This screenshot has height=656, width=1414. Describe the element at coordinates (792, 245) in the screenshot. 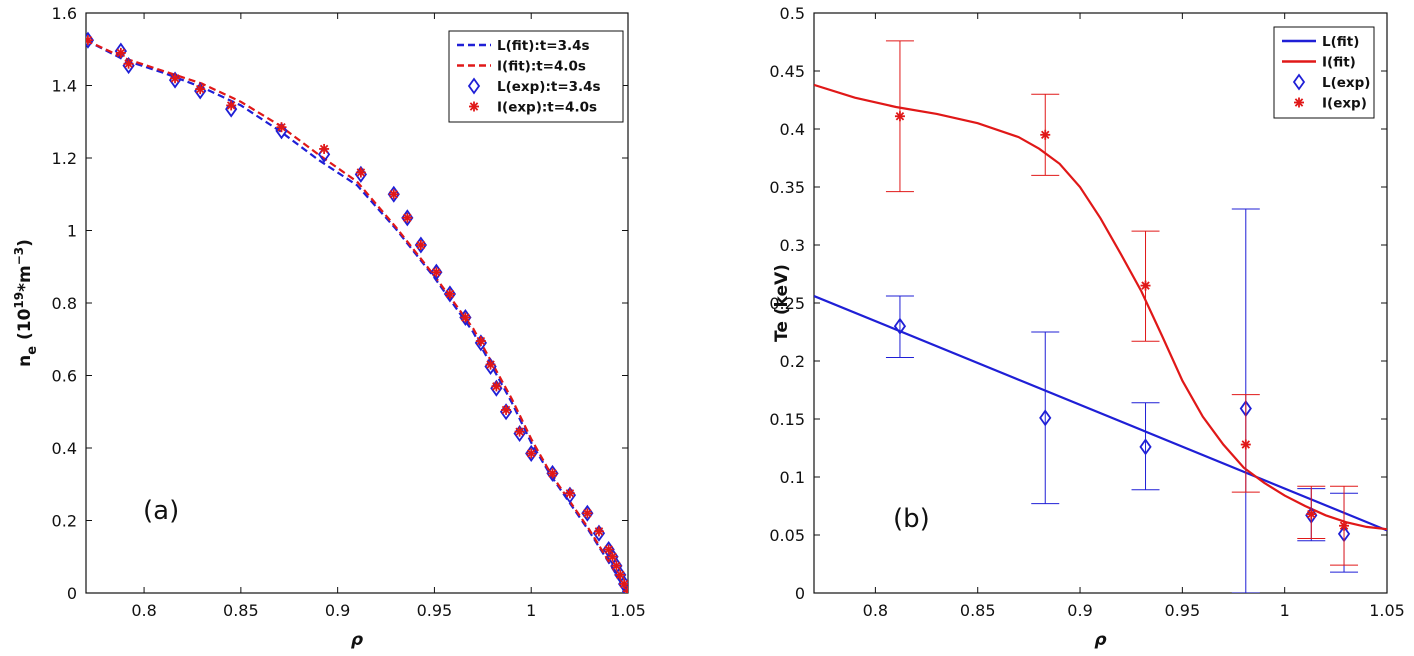

I see `y-tick-label: 0.3` at that location.